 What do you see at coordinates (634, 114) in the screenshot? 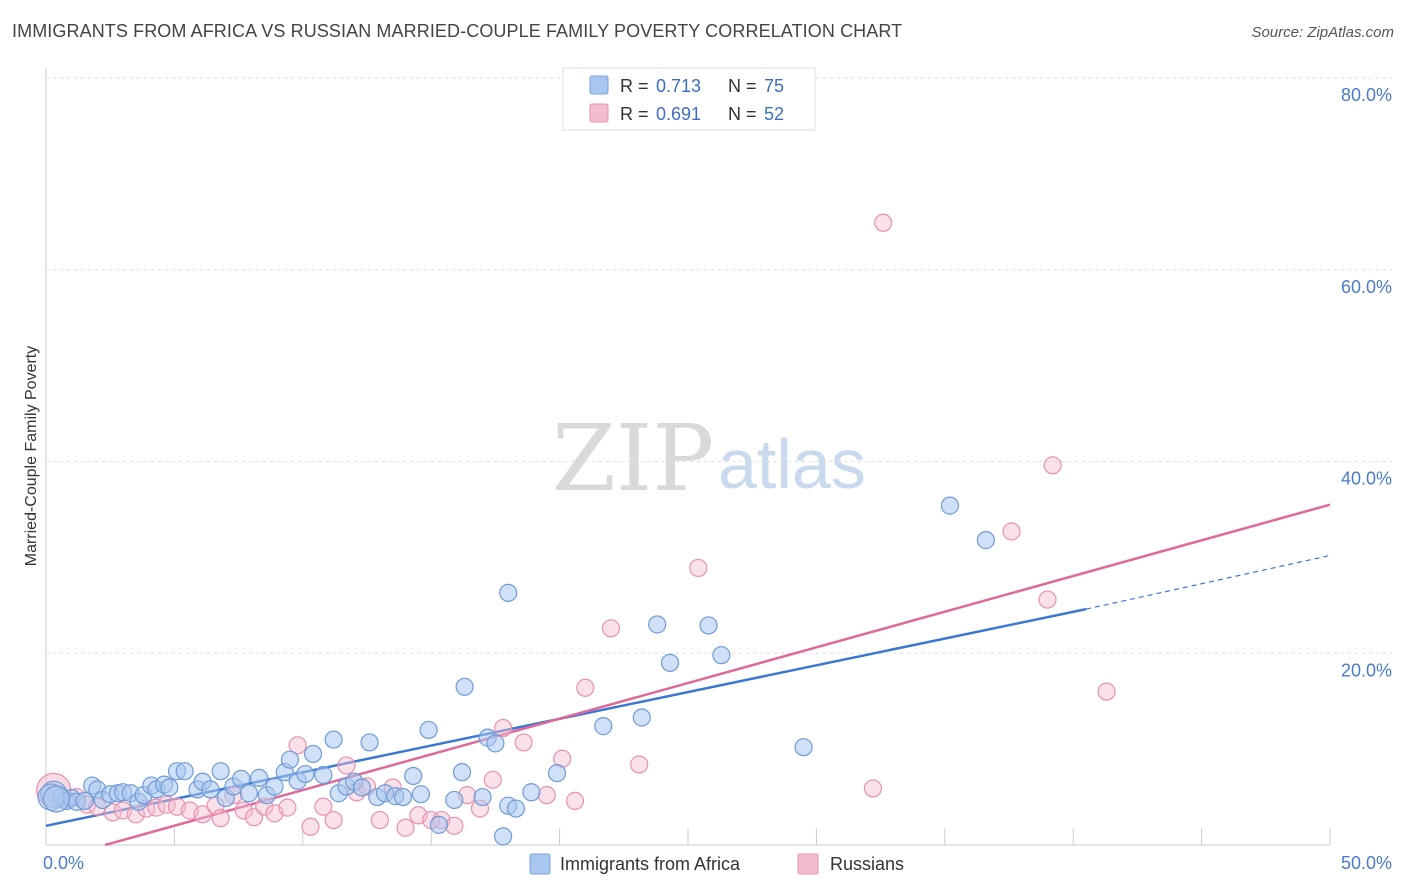
I see `legend-r-label-pink: R =` at bounding box center [634, 114].